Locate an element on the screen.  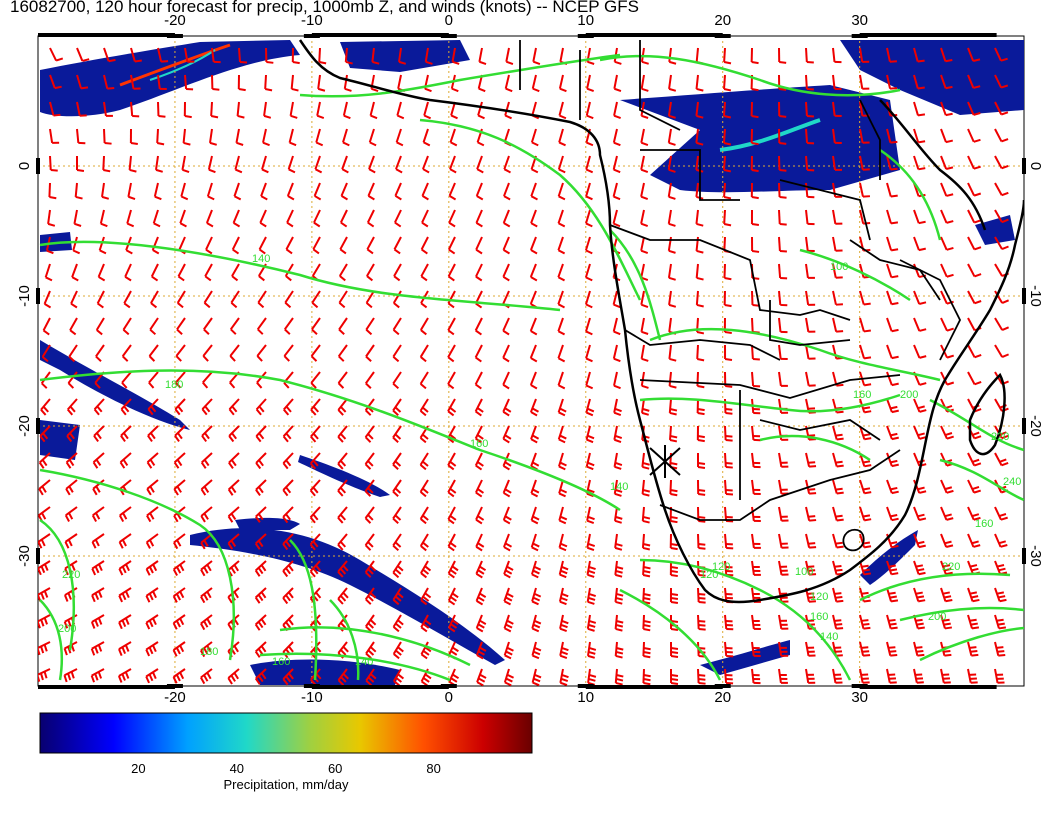
border is located at coordinates (810, 323).